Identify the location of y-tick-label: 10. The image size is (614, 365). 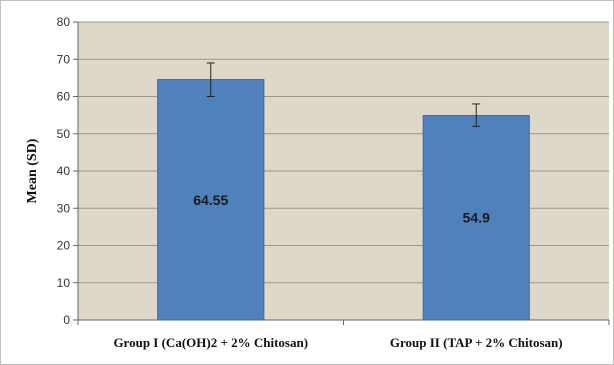
(64, 283).